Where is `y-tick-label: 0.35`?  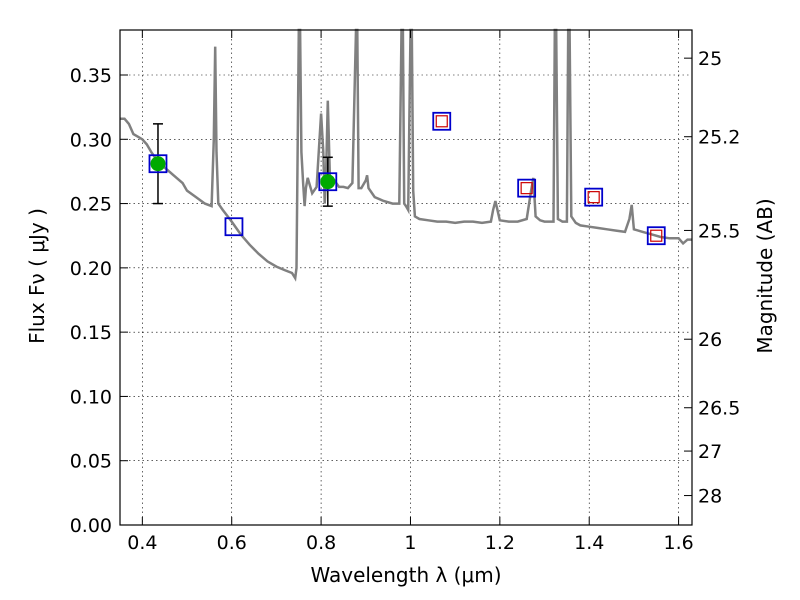 y-tick-label: 0.35 is located at coordinates (91, 76).